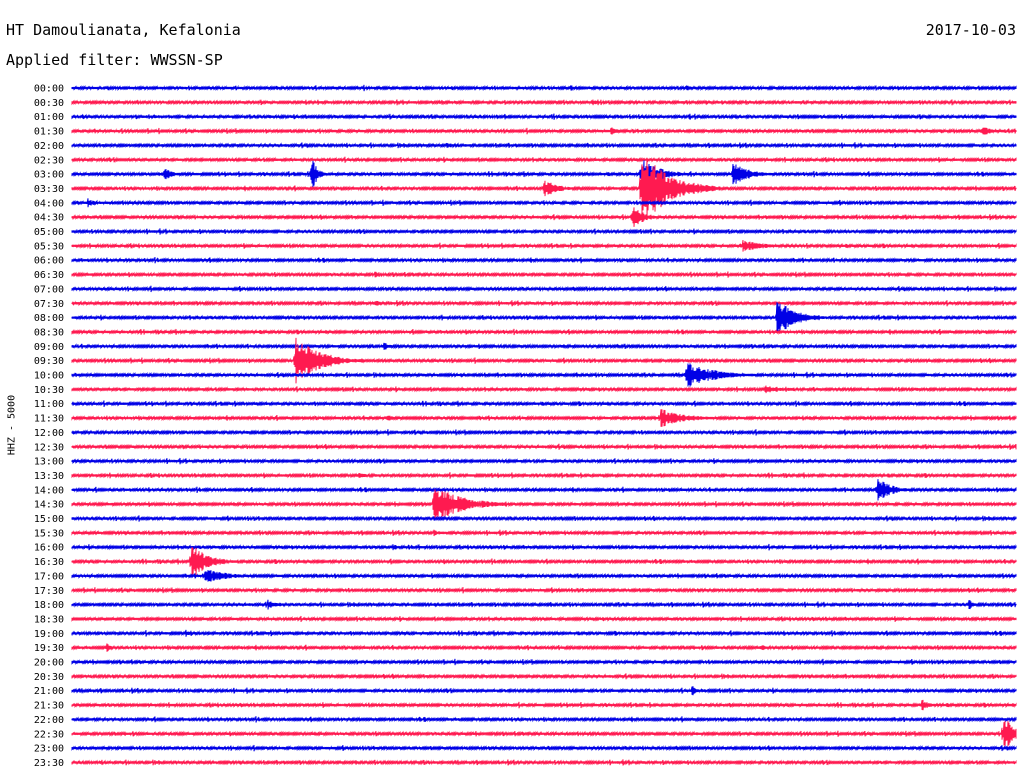 The image size is (1024, 780). What do you see at coordinates (49, 376) in the screenshot?
I see `time-tick-label: 10:00` at bounding box center [49, 376].